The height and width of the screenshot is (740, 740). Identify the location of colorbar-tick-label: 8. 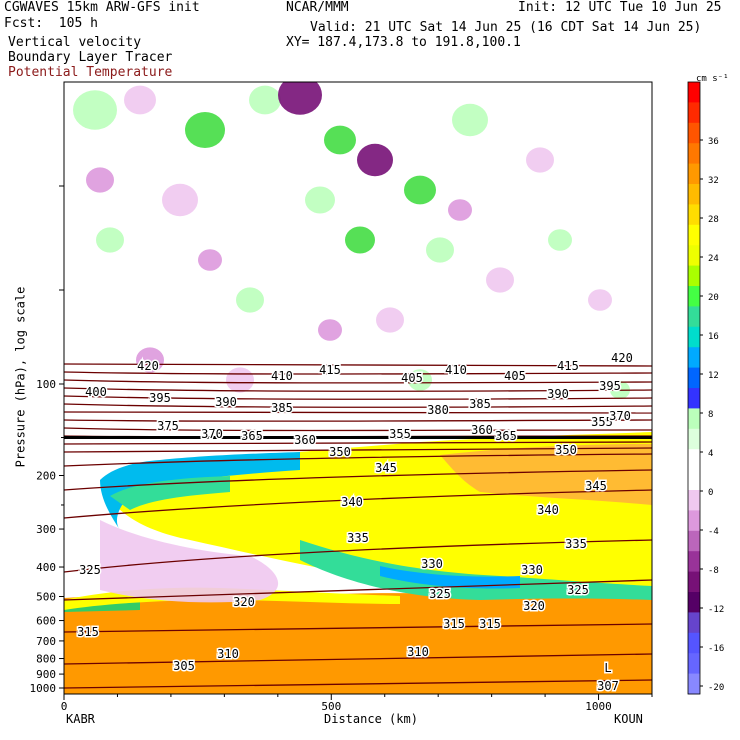
(710, 415).